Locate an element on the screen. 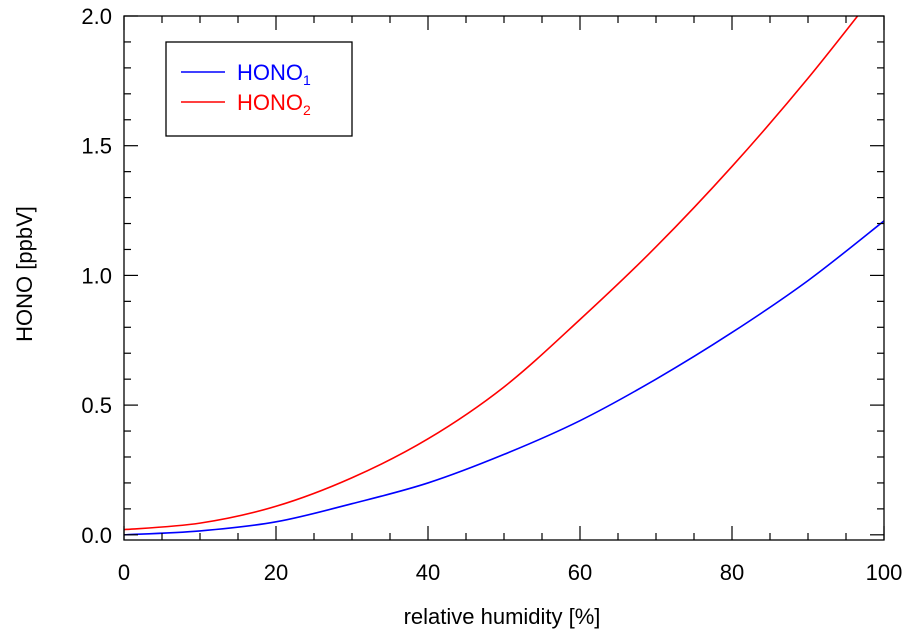  y-tick-label: 0.0 is located at coordinates (96, 535).